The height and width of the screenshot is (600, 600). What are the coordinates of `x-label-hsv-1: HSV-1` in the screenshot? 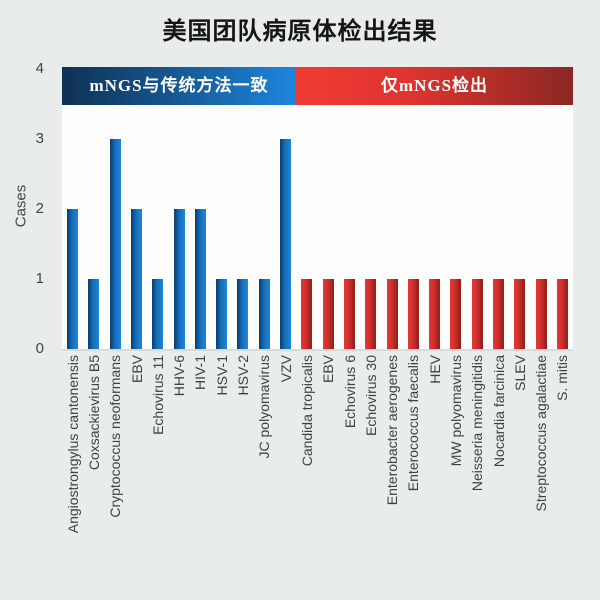 It's located at (221, 375).